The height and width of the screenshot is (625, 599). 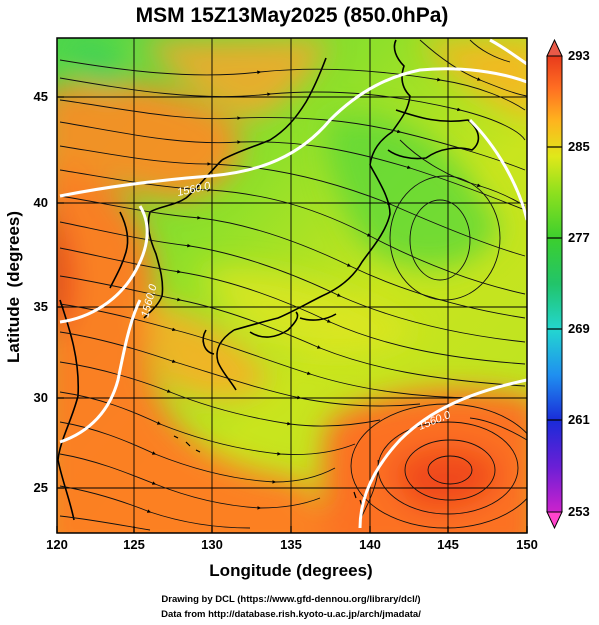 I want to click on x-axis-ticks, so click(x=292, y=529).